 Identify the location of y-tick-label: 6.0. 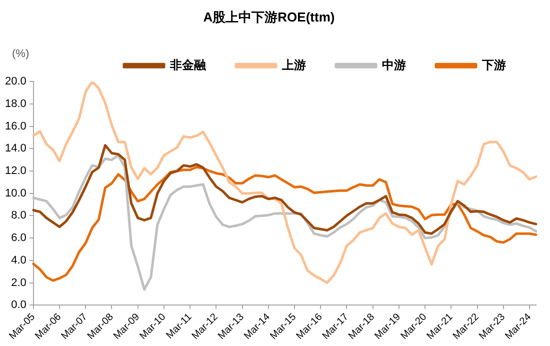
(18, 238).